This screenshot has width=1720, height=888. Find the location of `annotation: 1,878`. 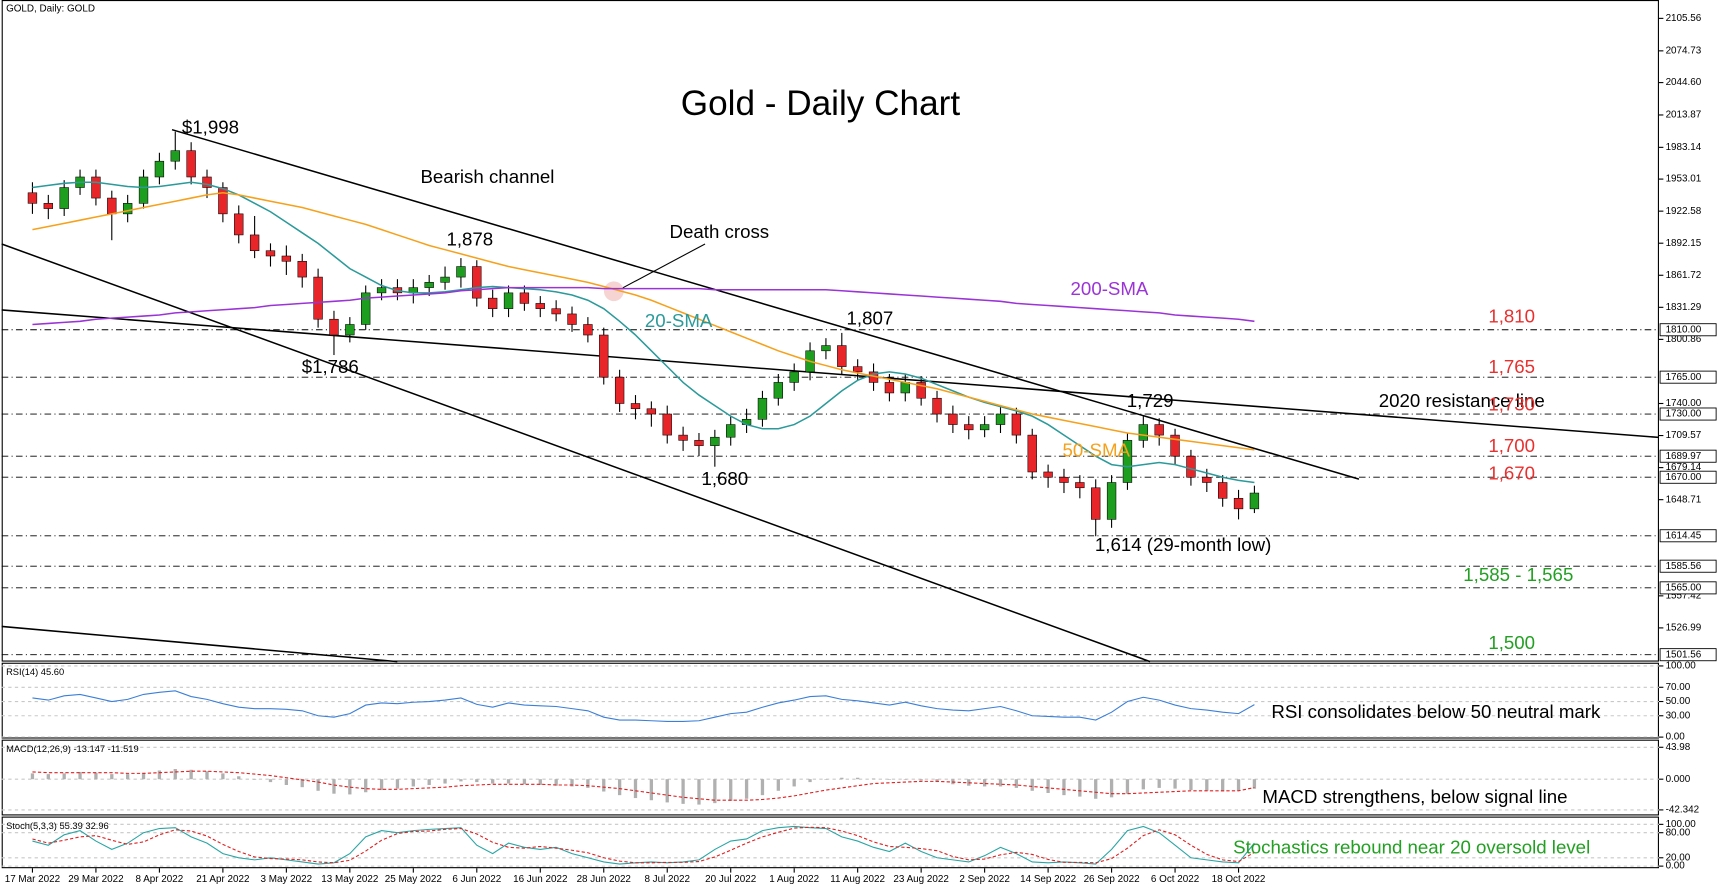

annotation: 1,878 is located at coordinates (469, 239).